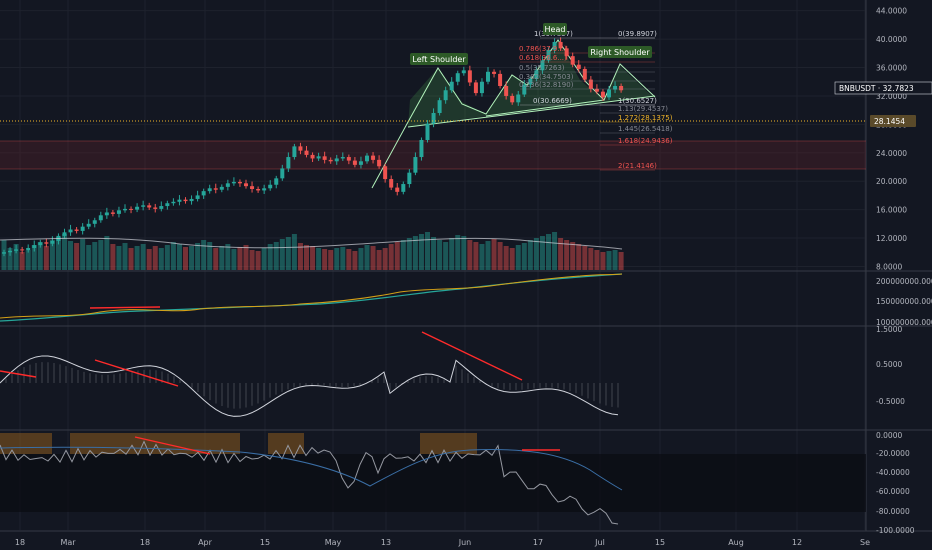 This screenshot has width=932, height=550. What do you see at coordinates (546, 85) in the screenshot?
I see `fib-level-label: 0.236(32.8190)` at bounding box center [546, 85].